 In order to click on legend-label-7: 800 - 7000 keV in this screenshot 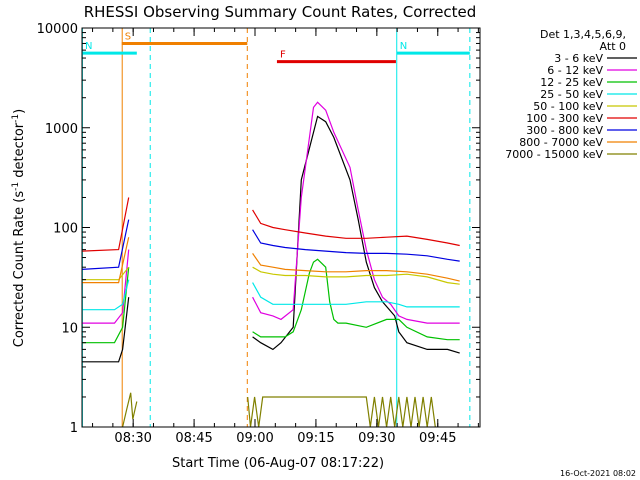, I will do `click(561, 142)`.